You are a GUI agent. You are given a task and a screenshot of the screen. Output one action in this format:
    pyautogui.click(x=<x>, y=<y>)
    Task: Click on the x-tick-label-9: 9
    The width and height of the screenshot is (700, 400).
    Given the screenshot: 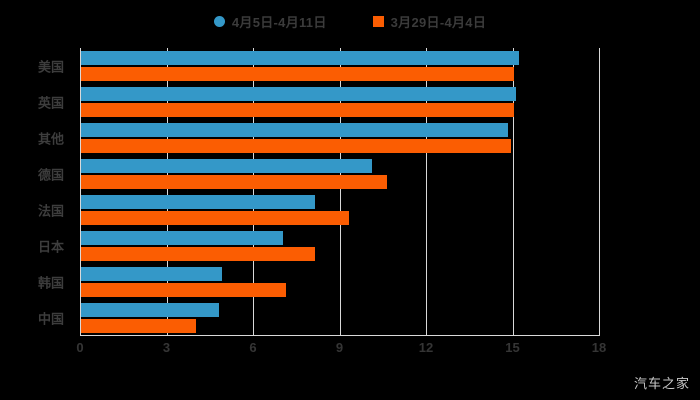 What is the action you would take?
    pyautogui.click(x=339, y=347)
    